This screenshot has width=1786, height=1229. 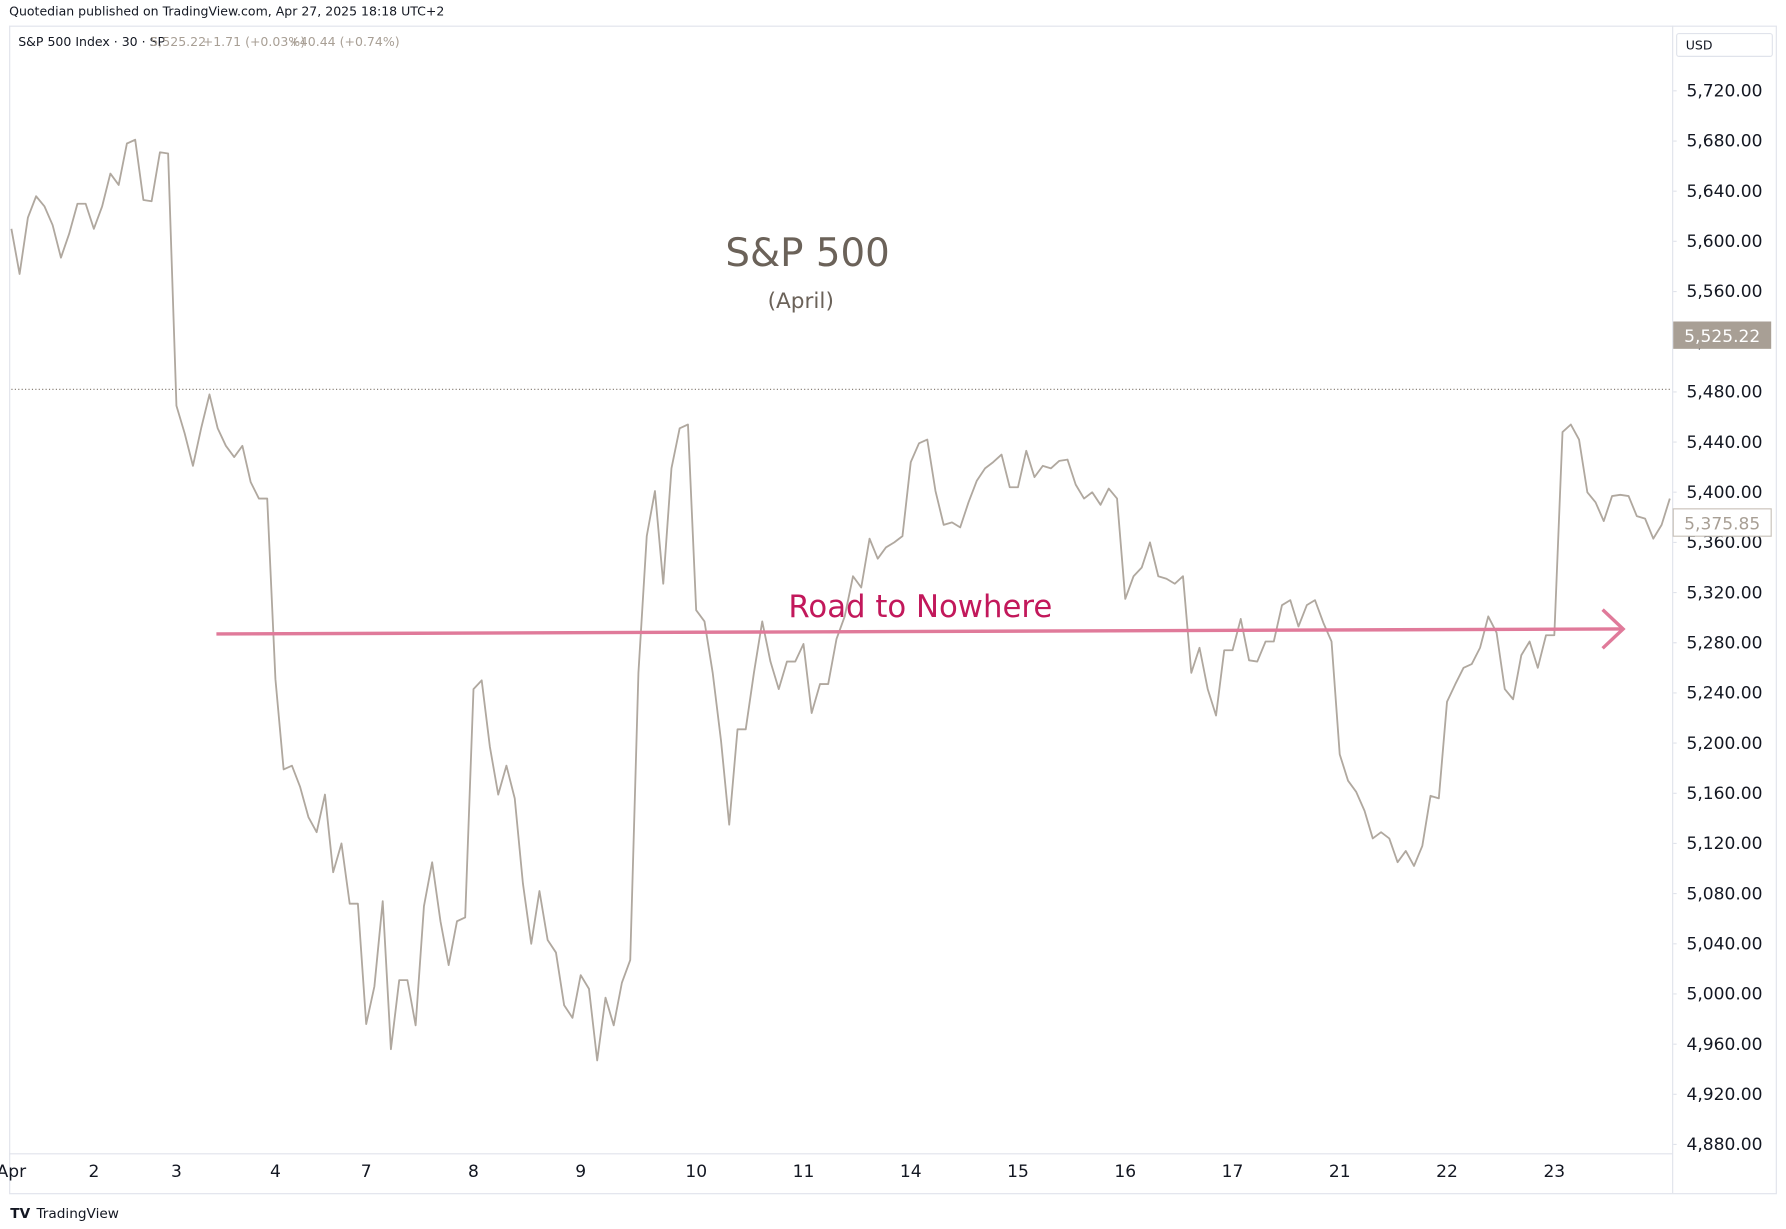 I want to click on x-tick-label: 16, so click(x=1125, y=1172).